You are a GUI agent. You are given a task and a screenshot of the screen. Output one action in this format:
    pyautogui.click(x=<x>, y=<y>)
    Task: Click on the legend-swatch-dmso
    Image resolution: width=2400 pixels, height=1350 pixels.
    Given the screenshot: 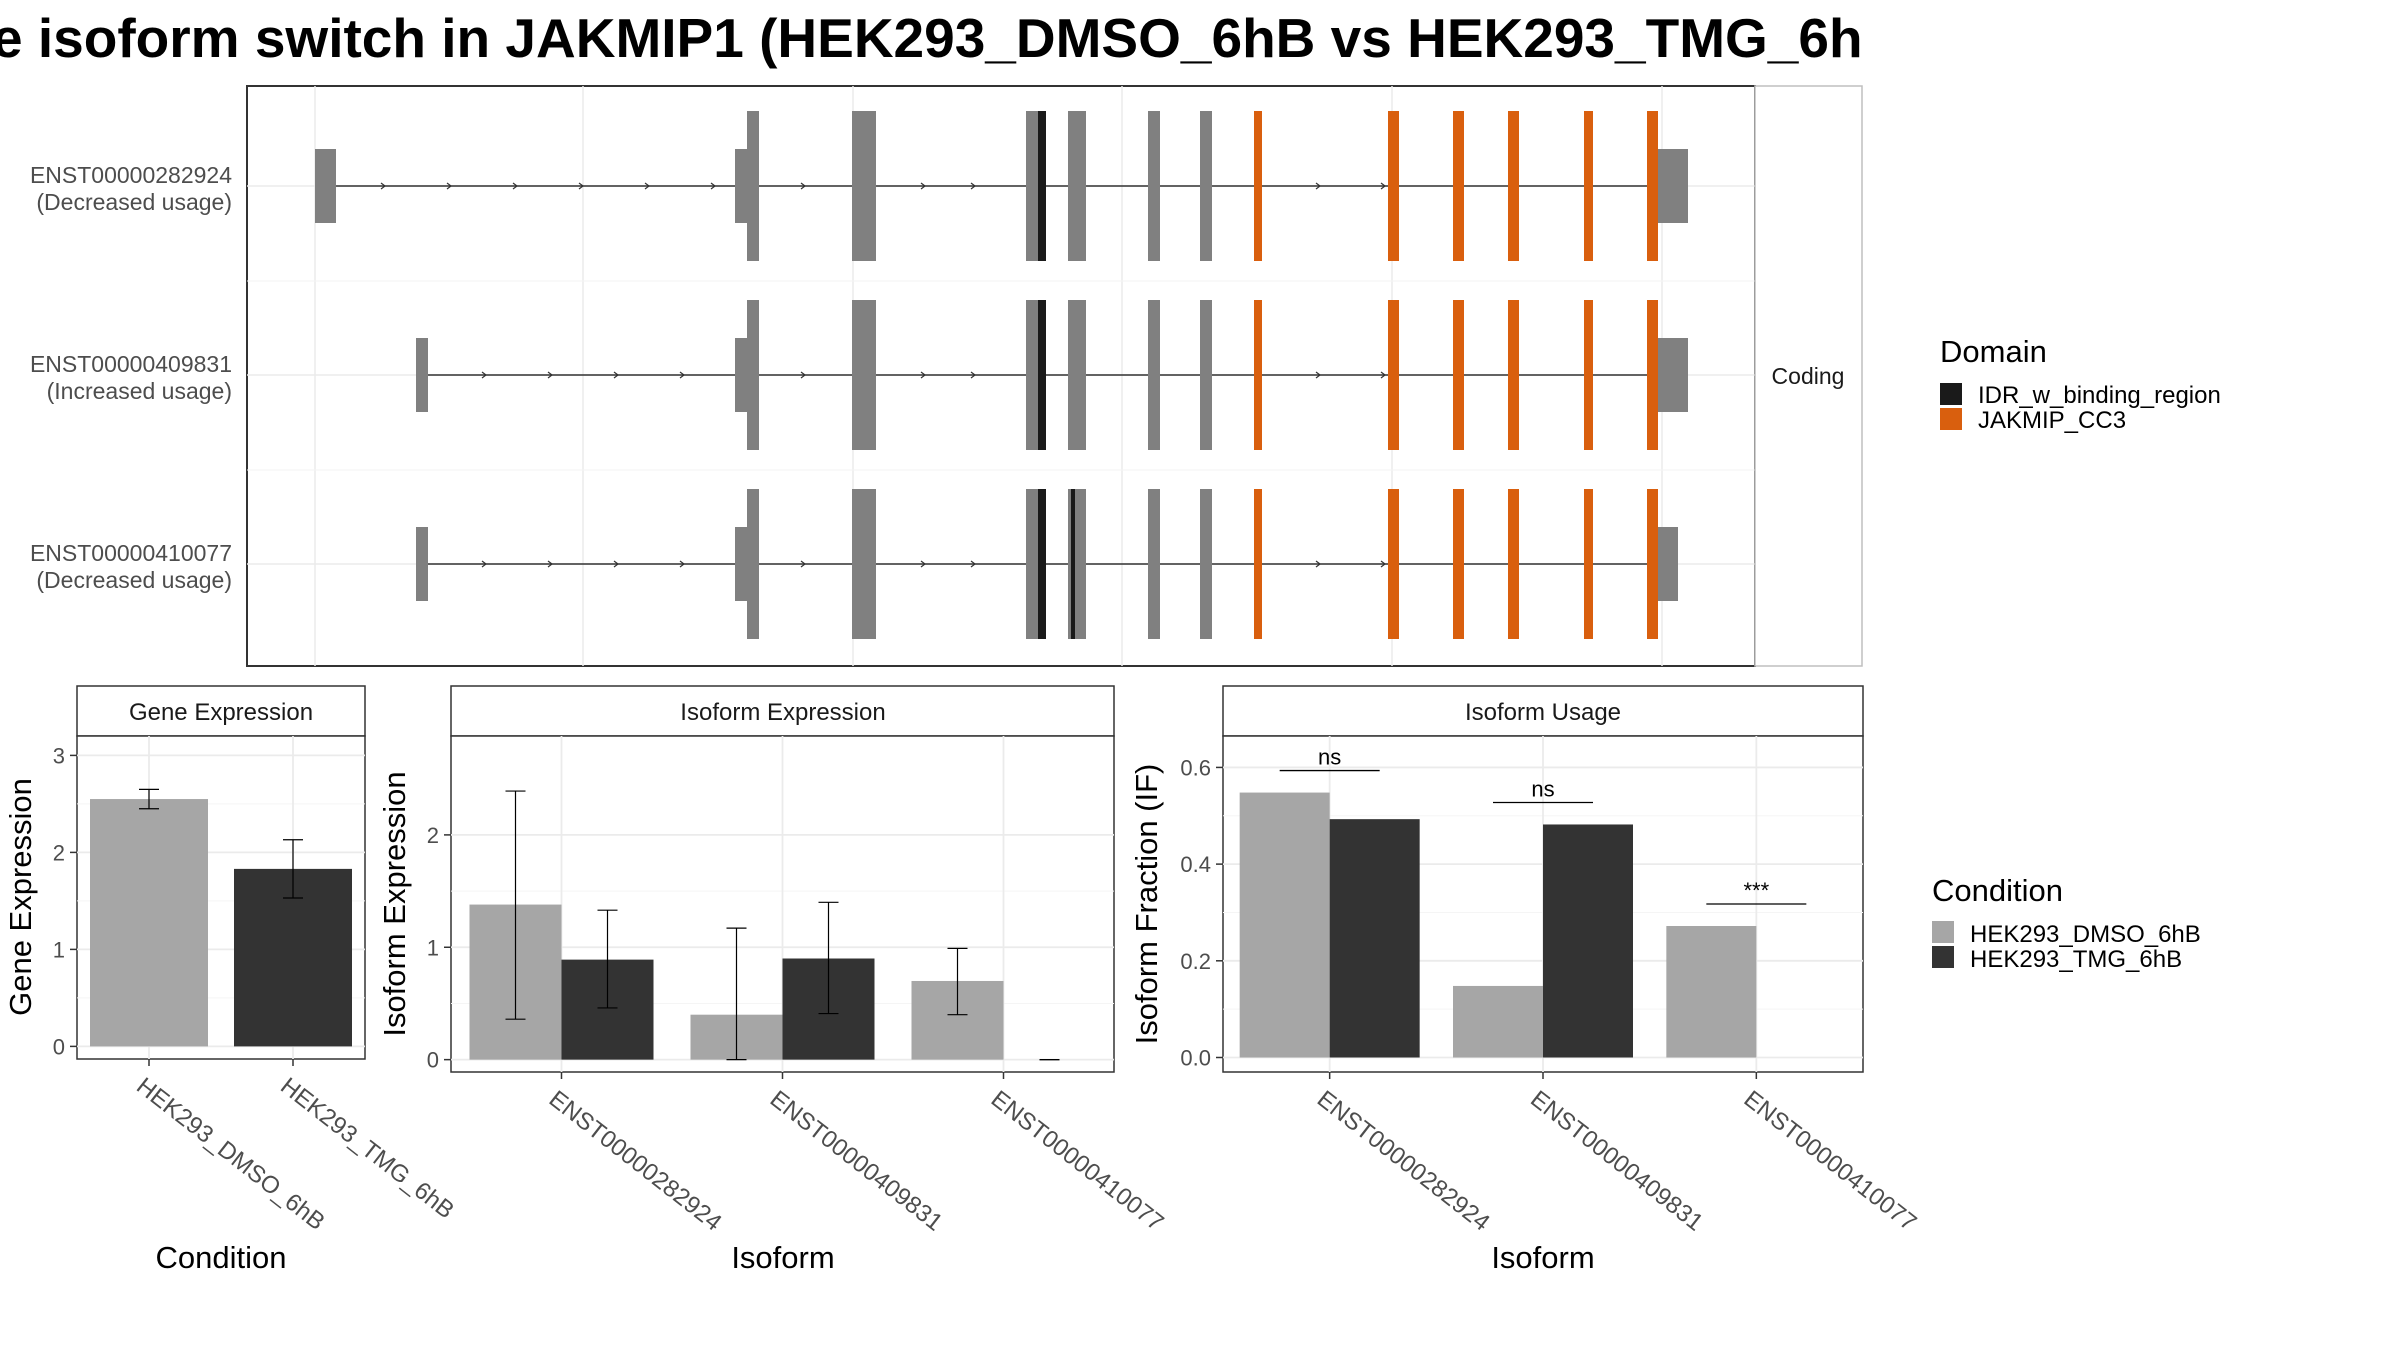 What is the action you would take?
    pyautogui.click(x=1943, y=932)
    